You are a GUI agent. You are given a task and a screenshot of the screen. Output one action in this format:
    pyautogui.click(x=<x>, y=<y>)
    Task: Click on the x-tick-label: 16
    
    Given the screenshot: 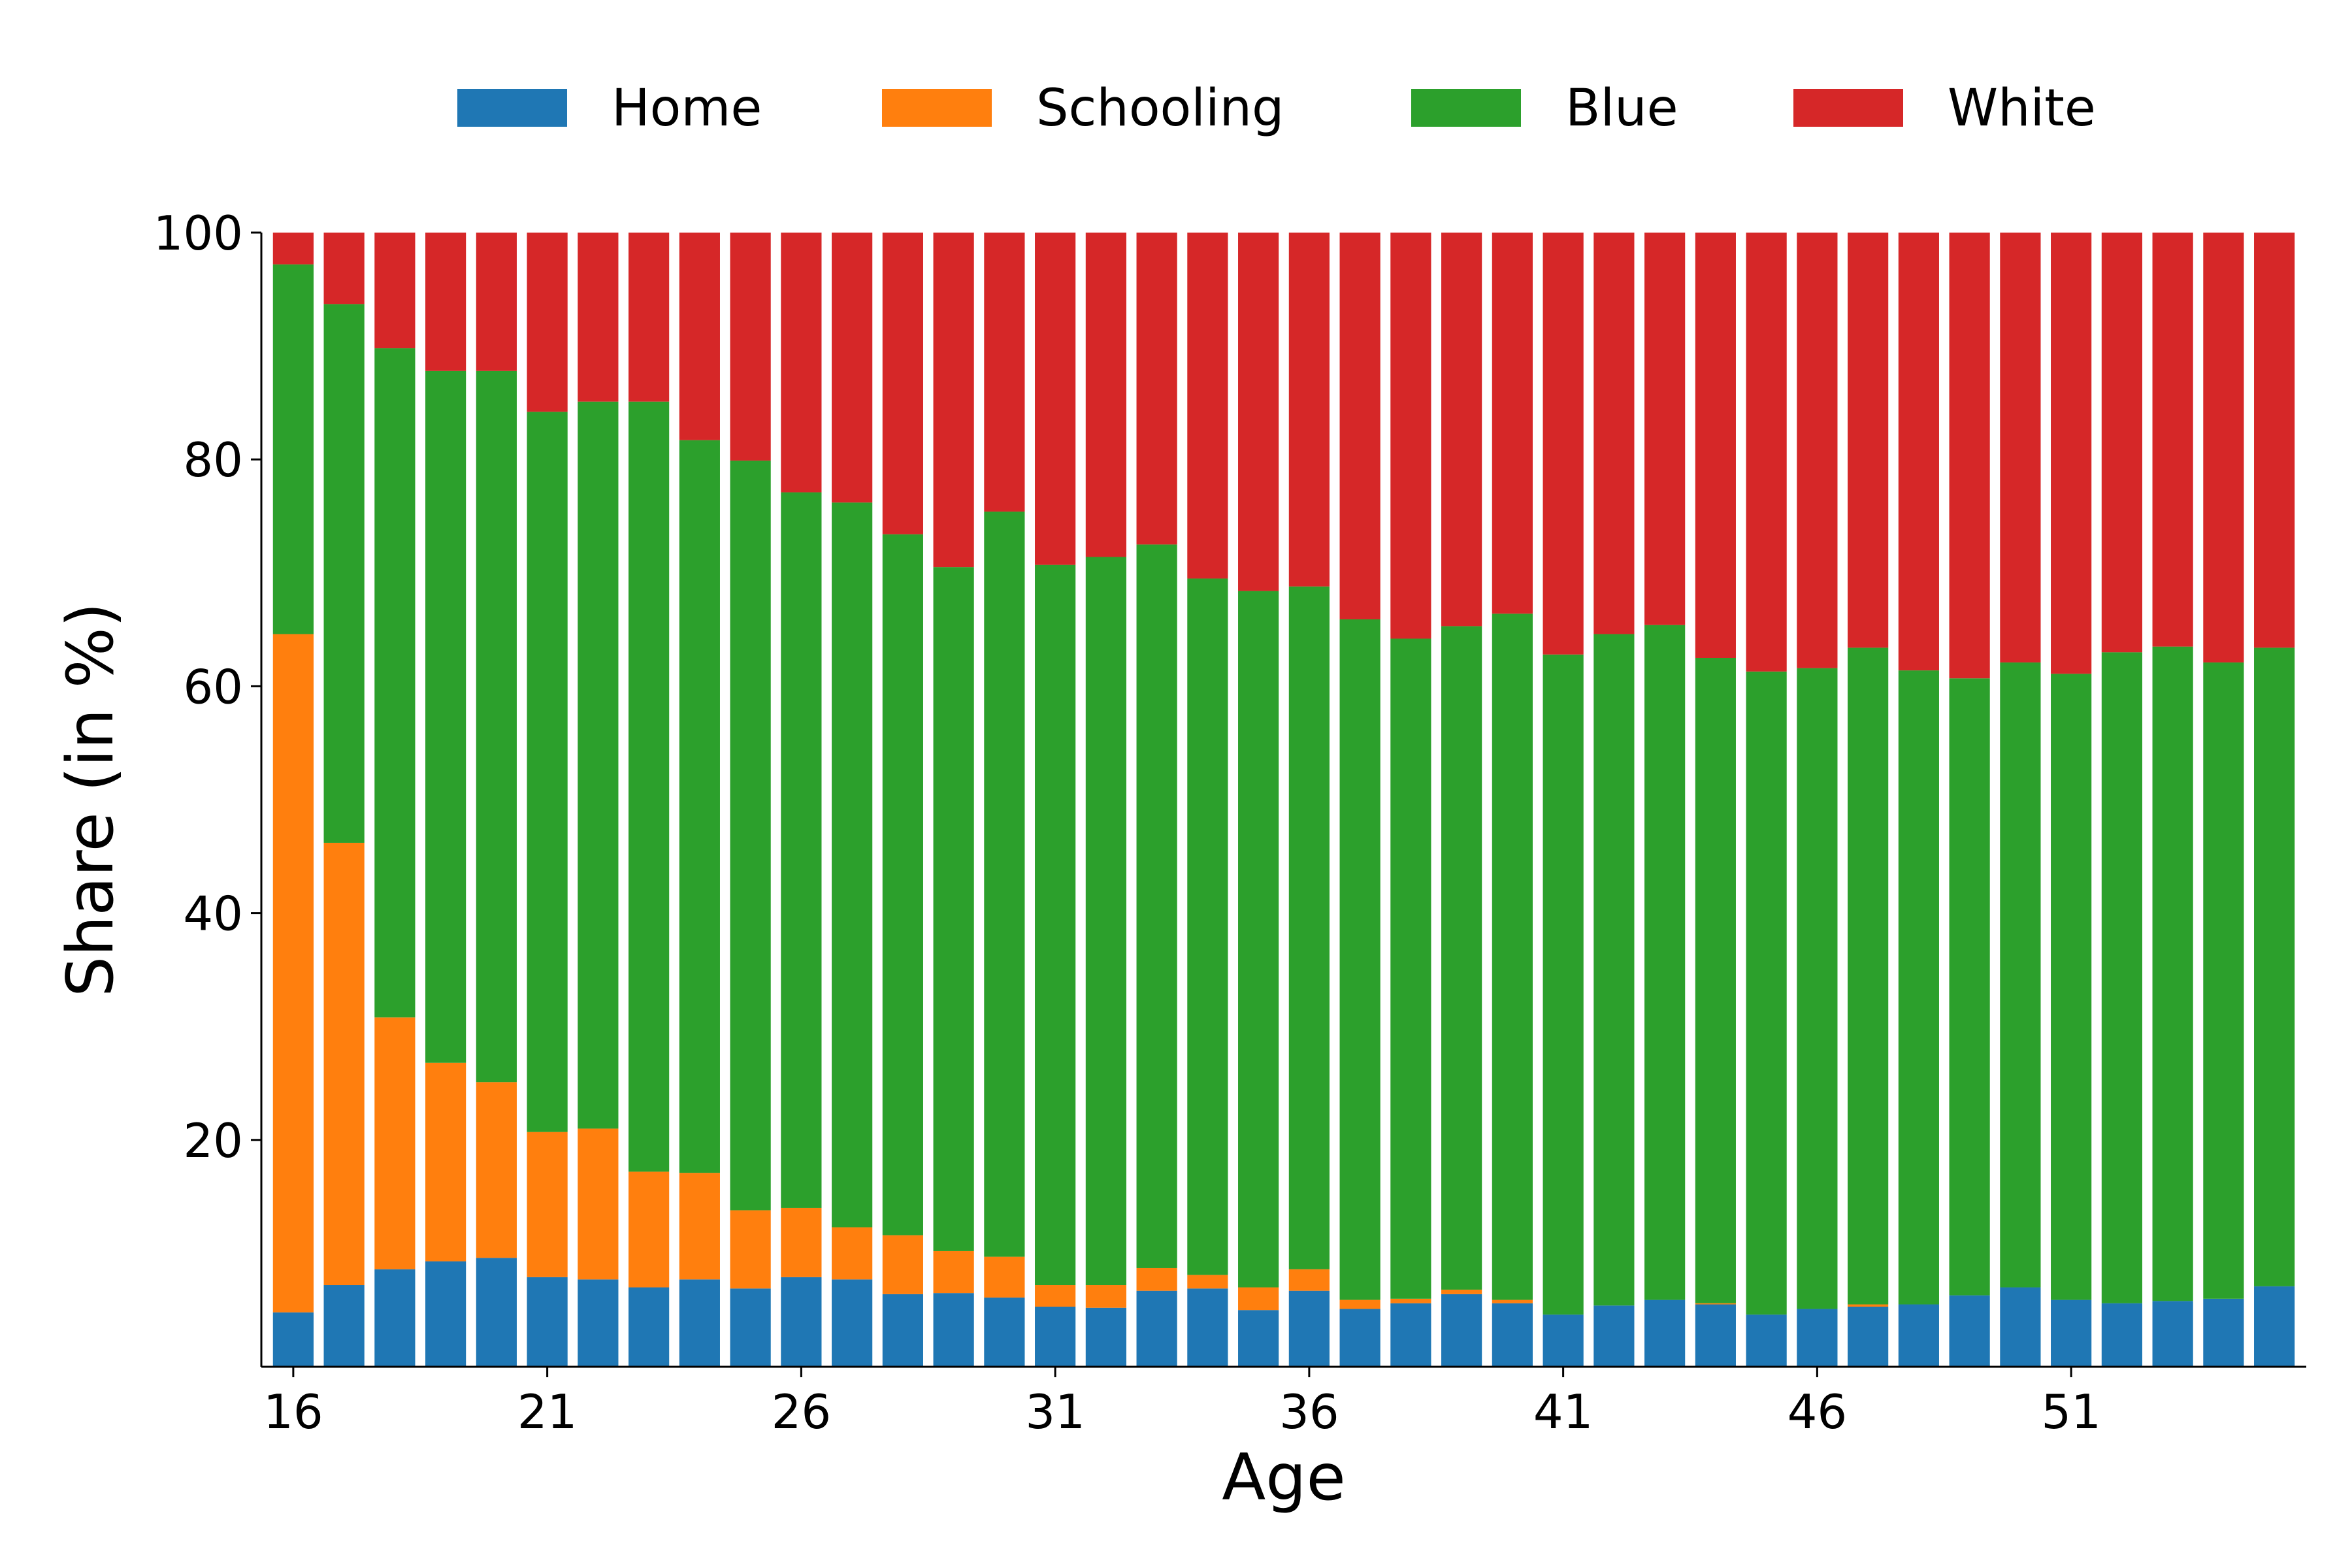 What is the action you would take?
    pyautogui.click(x=293, y=1411)
    